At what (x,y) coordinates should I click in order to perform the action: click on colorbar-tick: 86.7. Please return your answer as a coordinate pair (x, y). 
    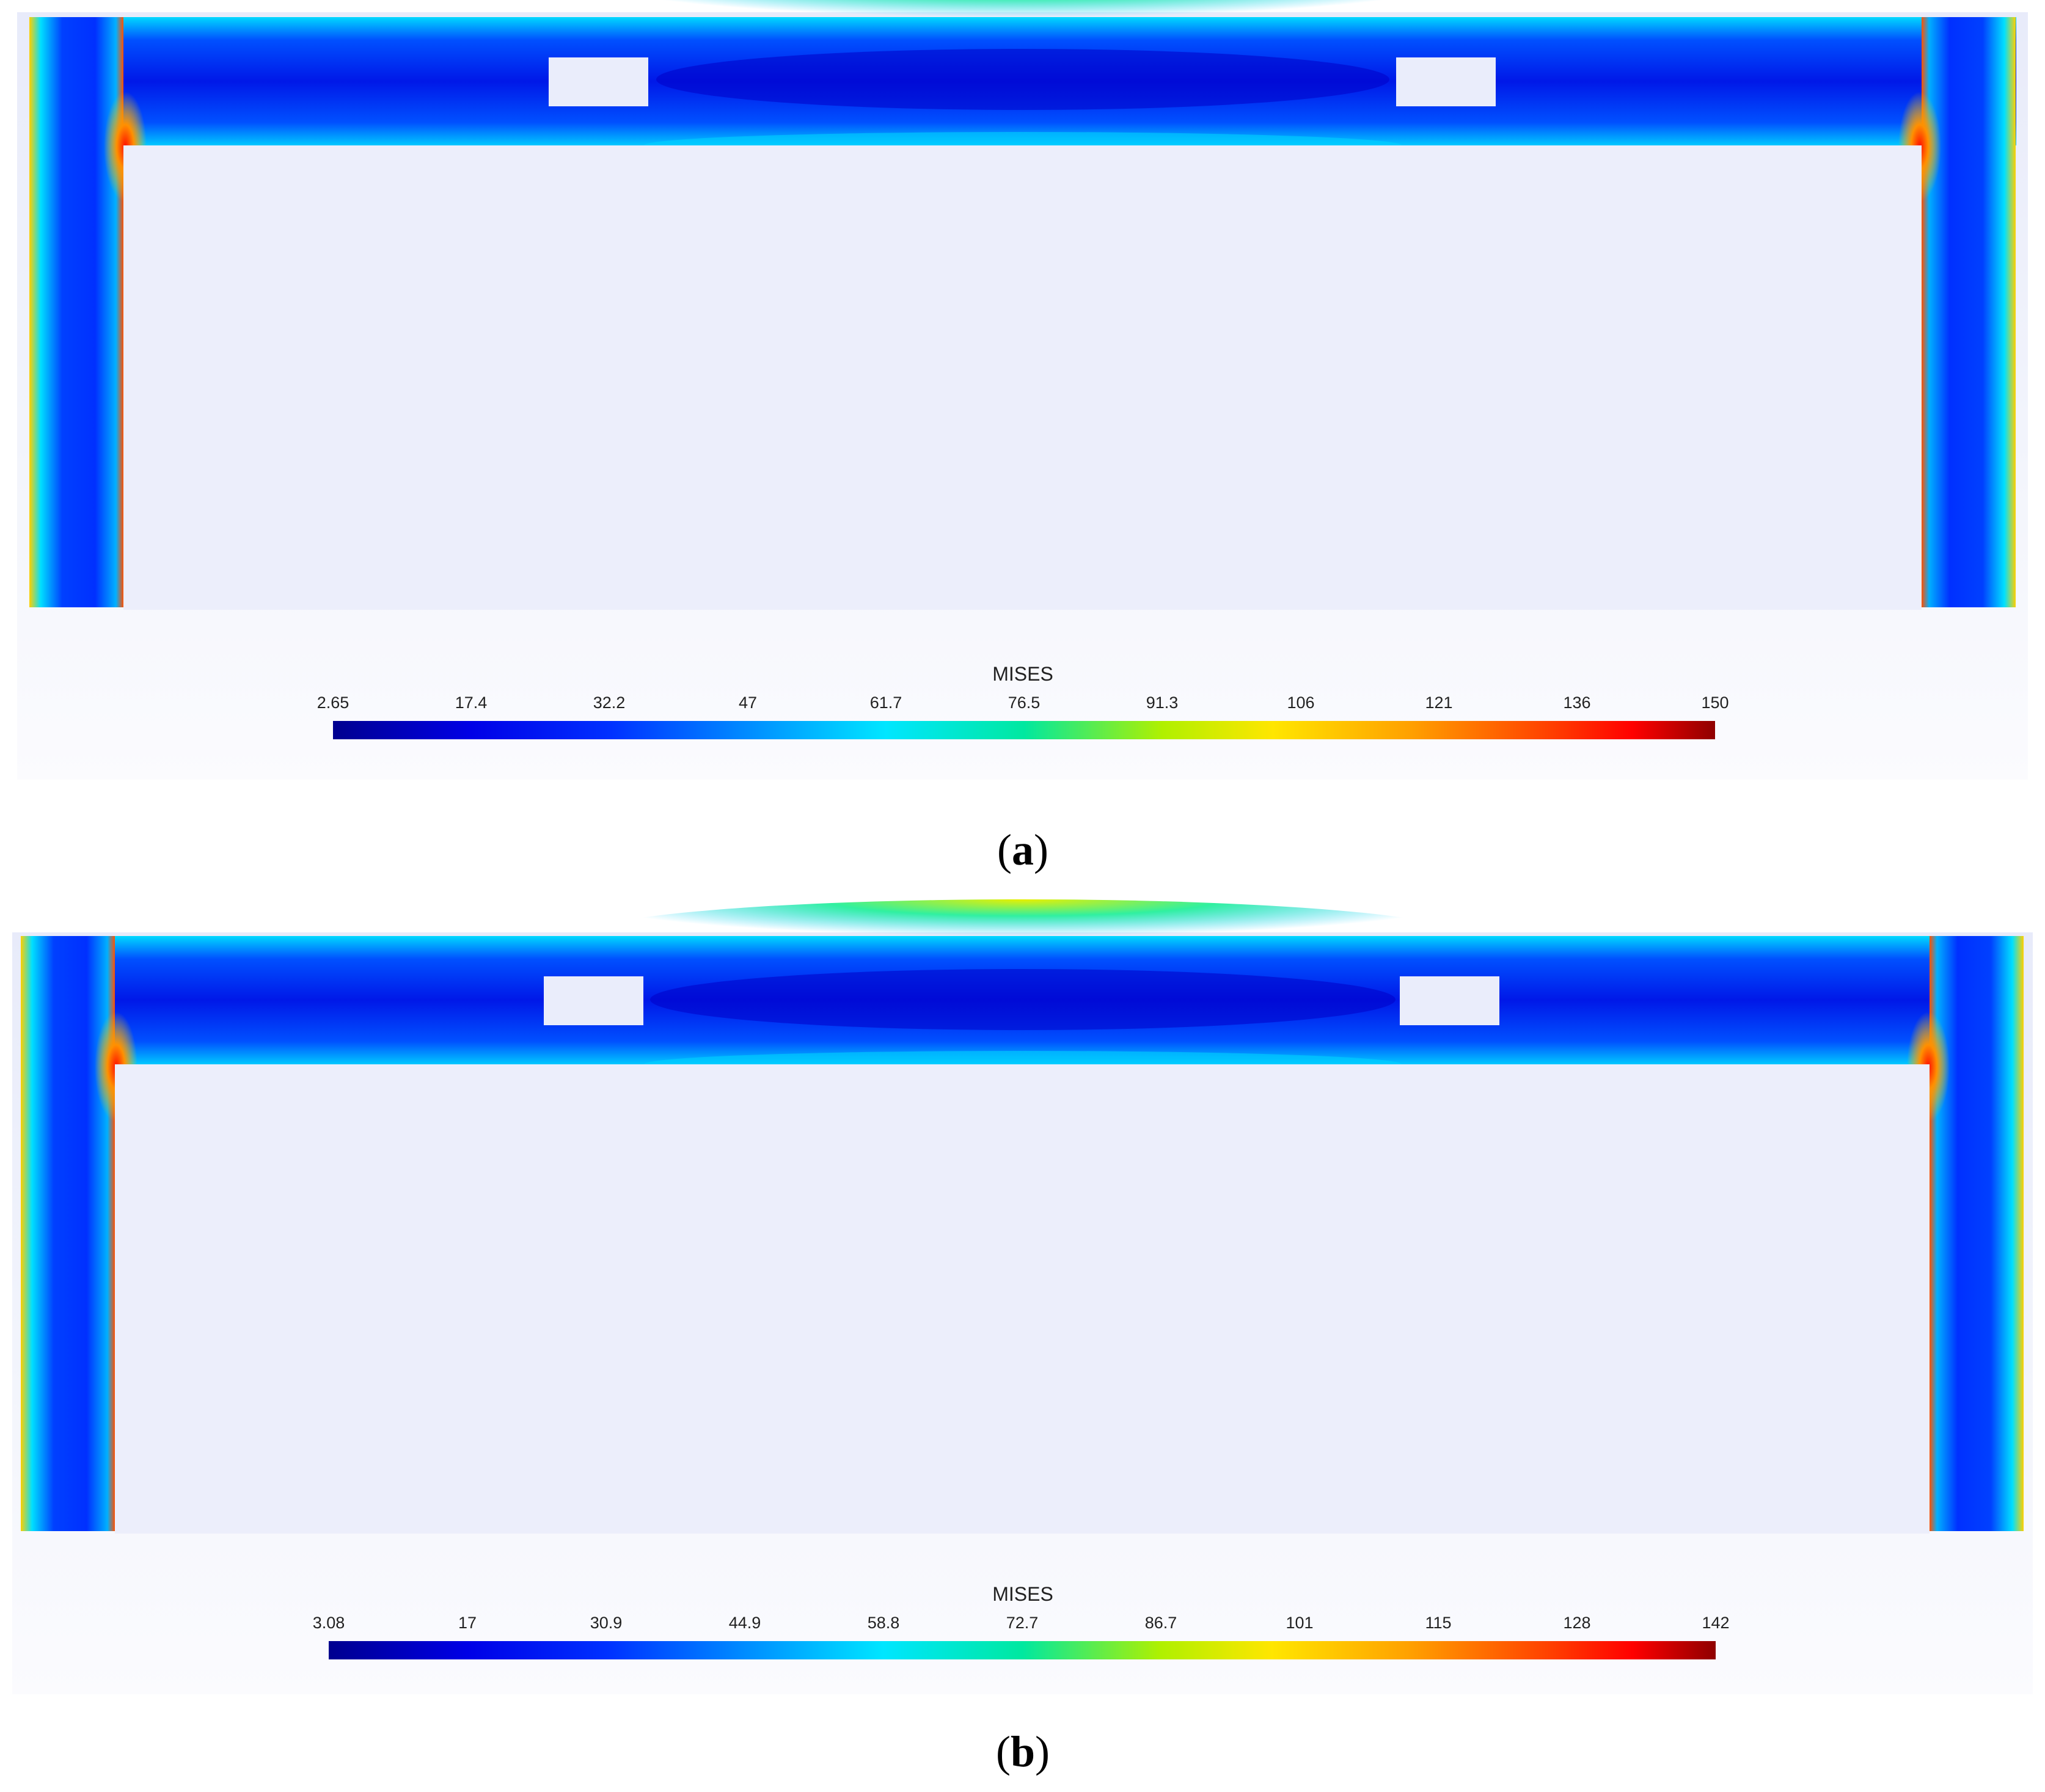
    Looking at the image, I should click on (1160, 1623).